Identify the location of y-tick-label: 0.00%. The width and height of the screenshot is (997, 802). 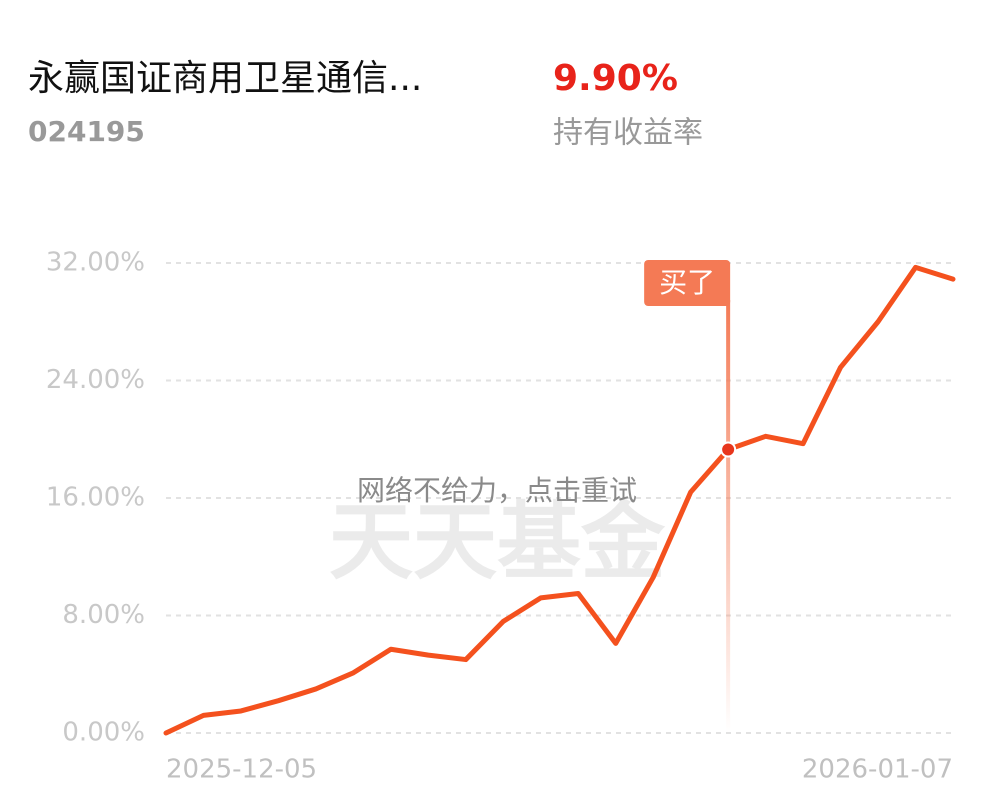
(103, 733).